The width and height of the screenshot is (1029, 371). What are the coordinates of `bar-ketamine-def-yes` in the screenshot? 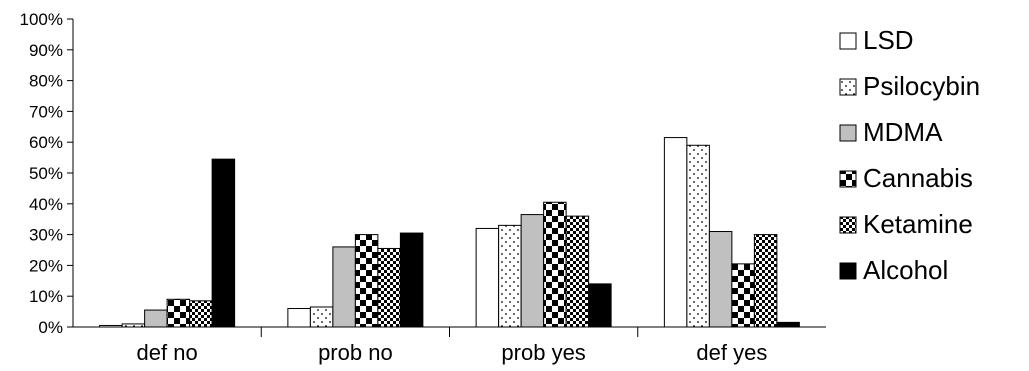 It's located at (765, 281).